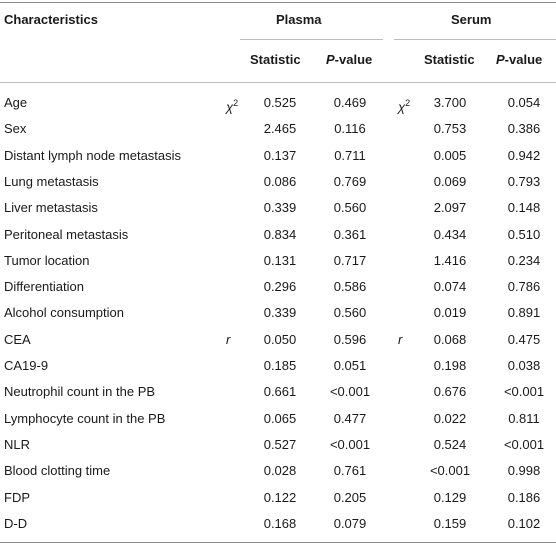 This screenshot has width=556, height=550. What do you see at coordinates (17, 444) in the screenshot?
I see `row-label: NLR` at bounding box center [17, 444].